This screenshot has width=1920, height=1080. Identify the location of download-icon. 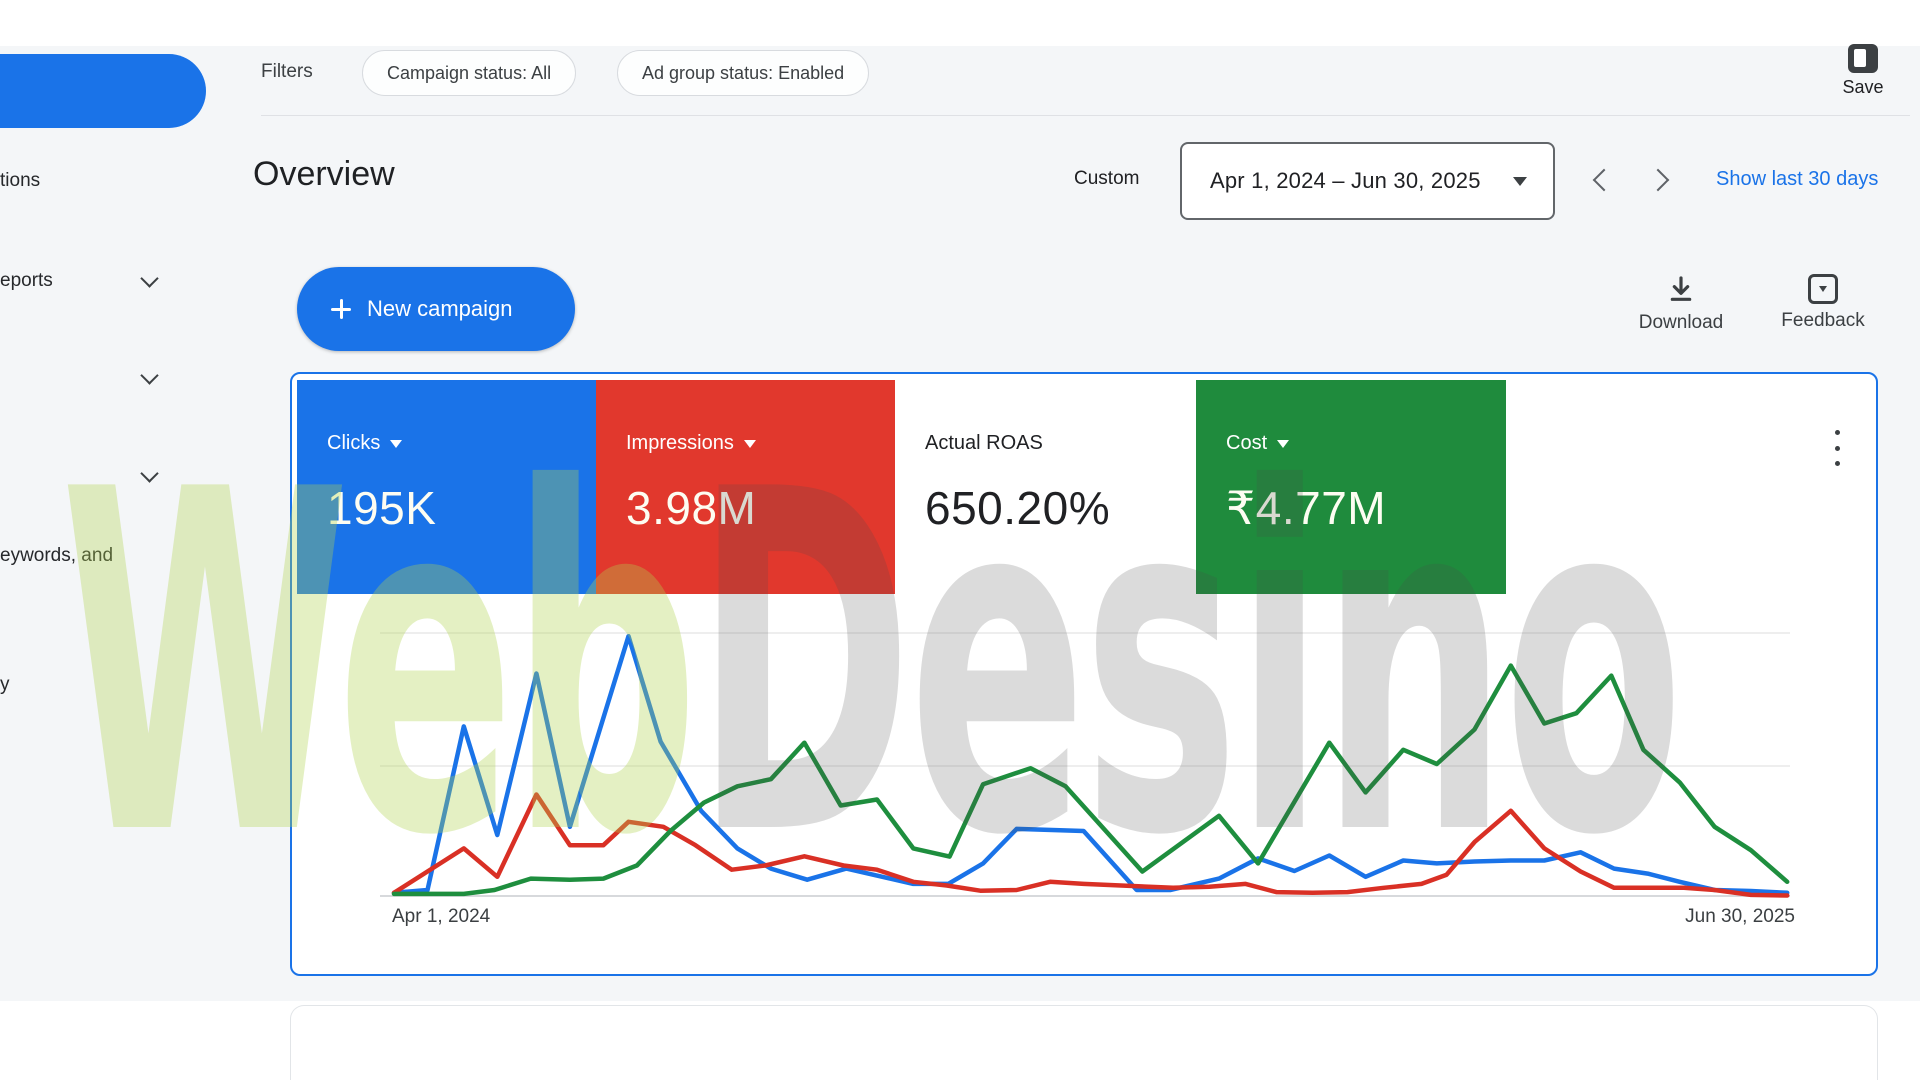
(1681, 288).